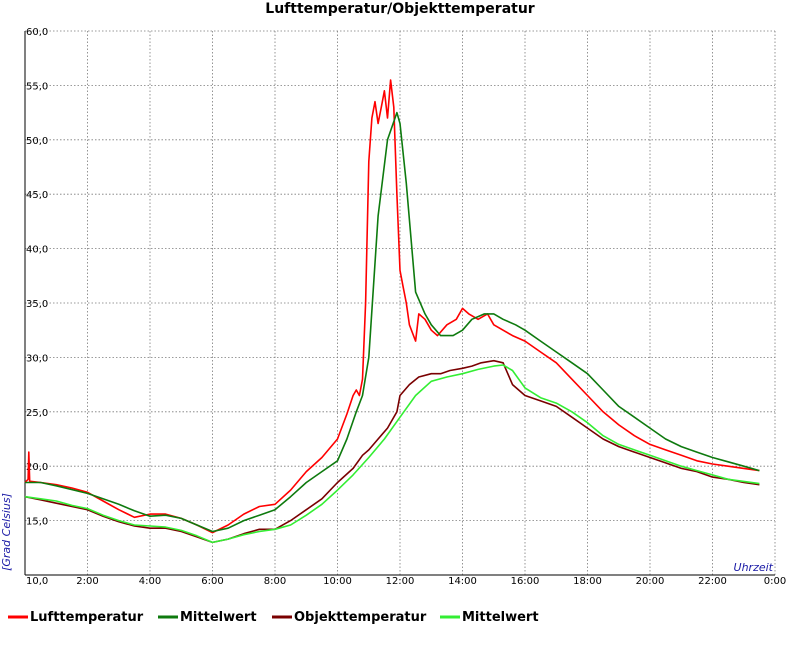  I want to click on y-tick-label: 55,0, so click(37, 86).